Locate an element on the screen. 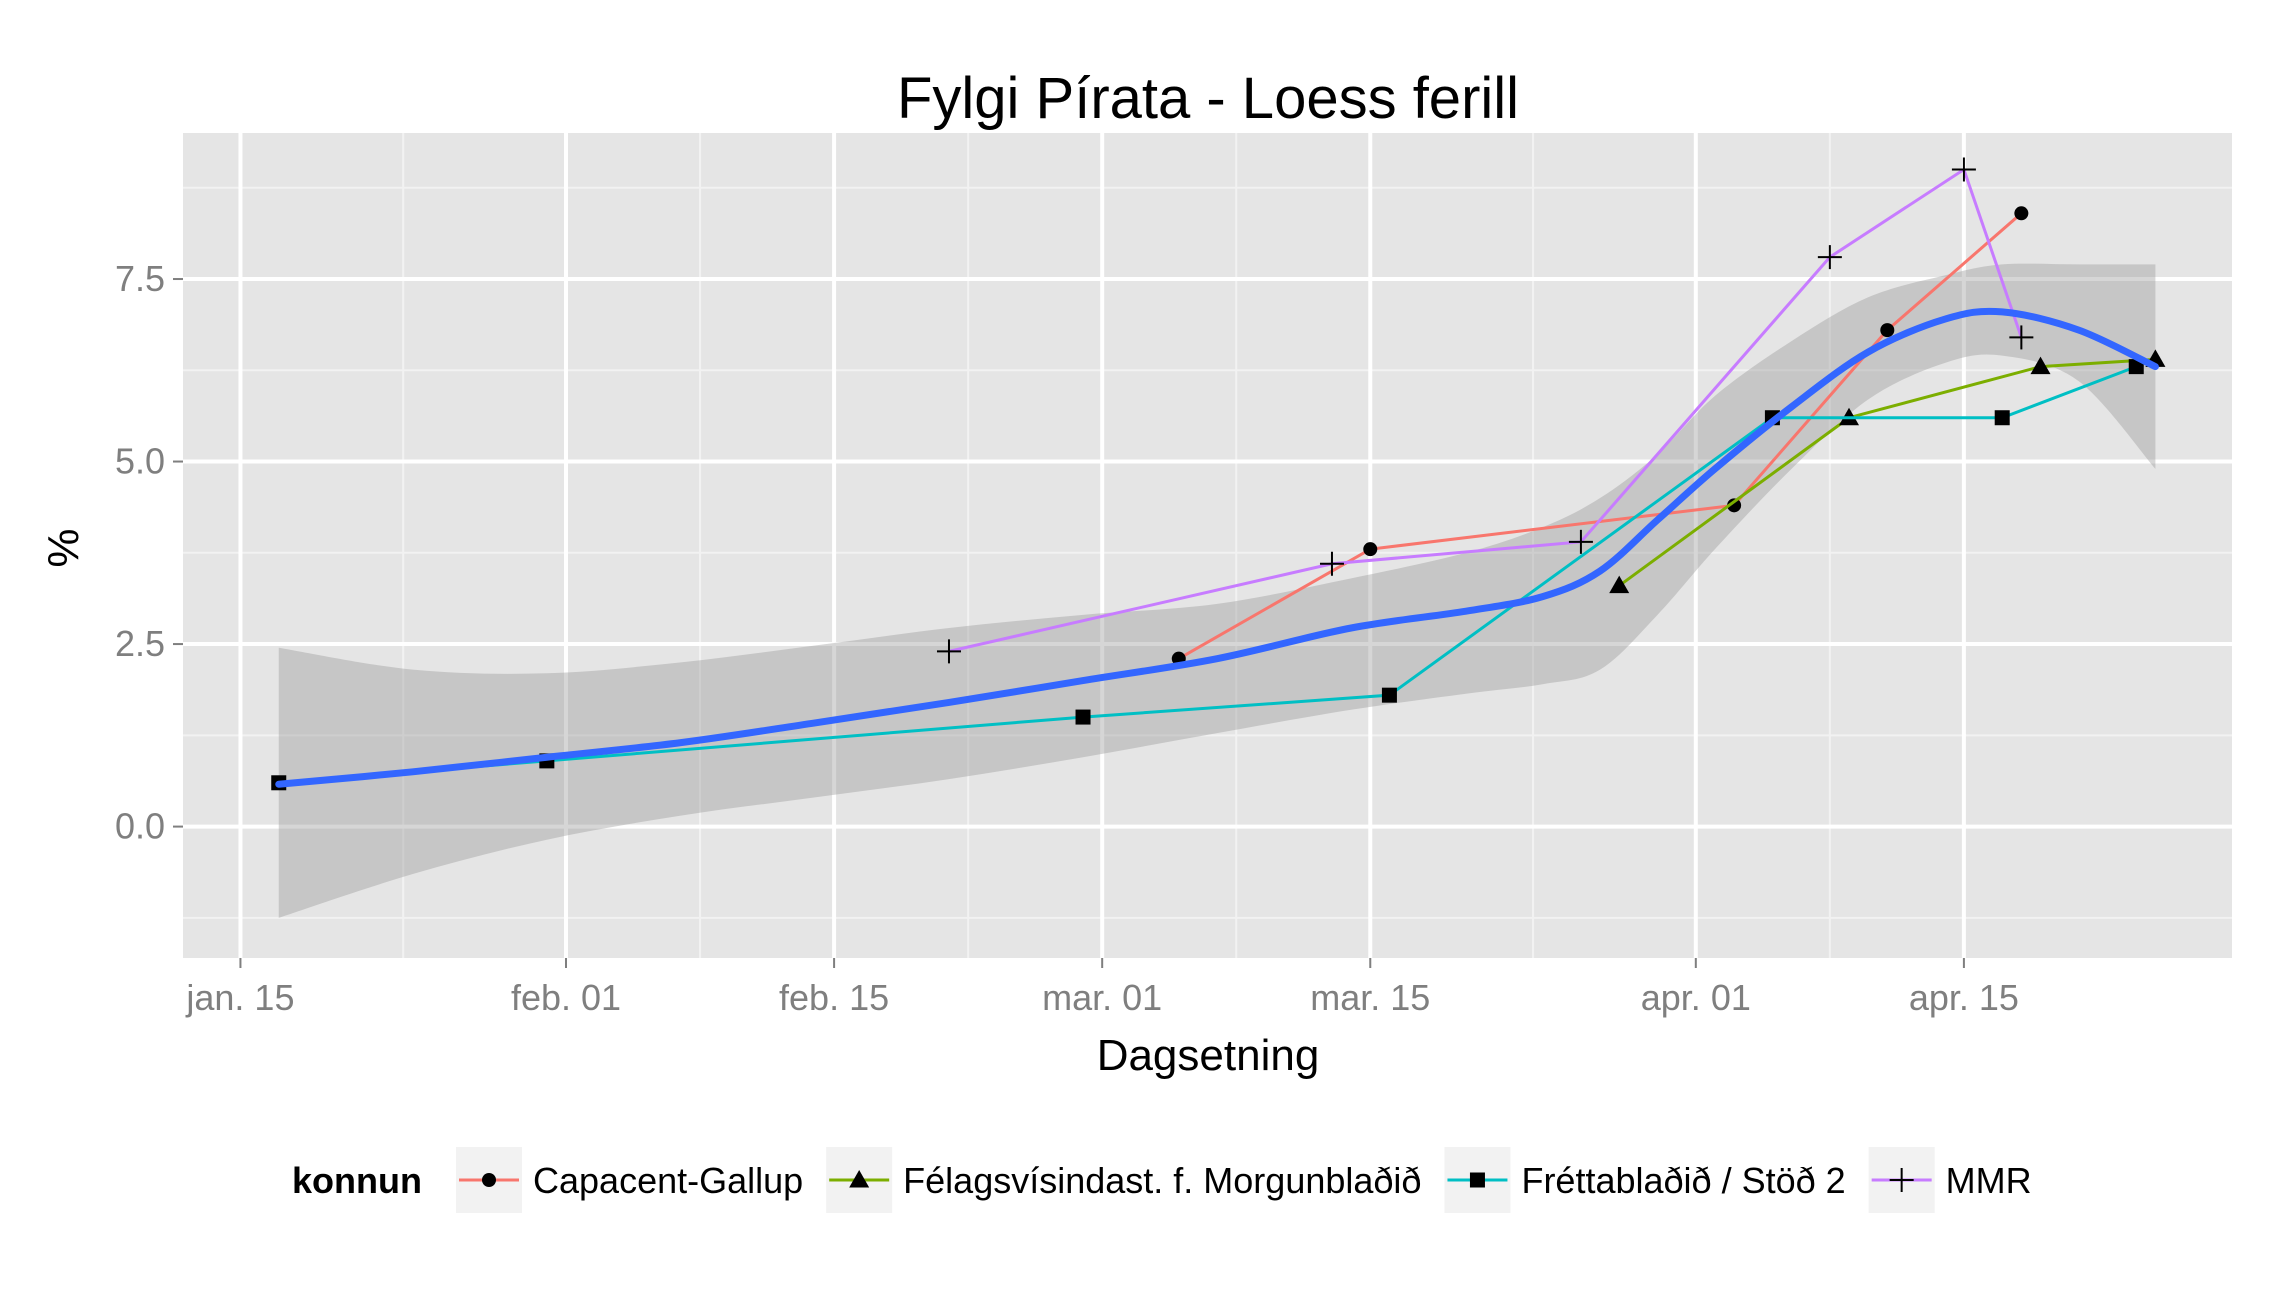 This screenshot has height=1300, width=2275. y-tick-label: 5.0 is located at coordinates (140, 461).